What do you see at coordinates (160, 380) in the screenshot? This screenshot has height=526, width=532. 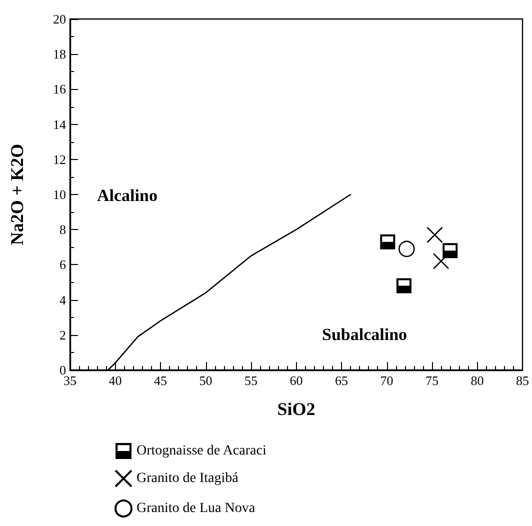 I see `x-tick-label: 45` at bounding box center [160, 380].